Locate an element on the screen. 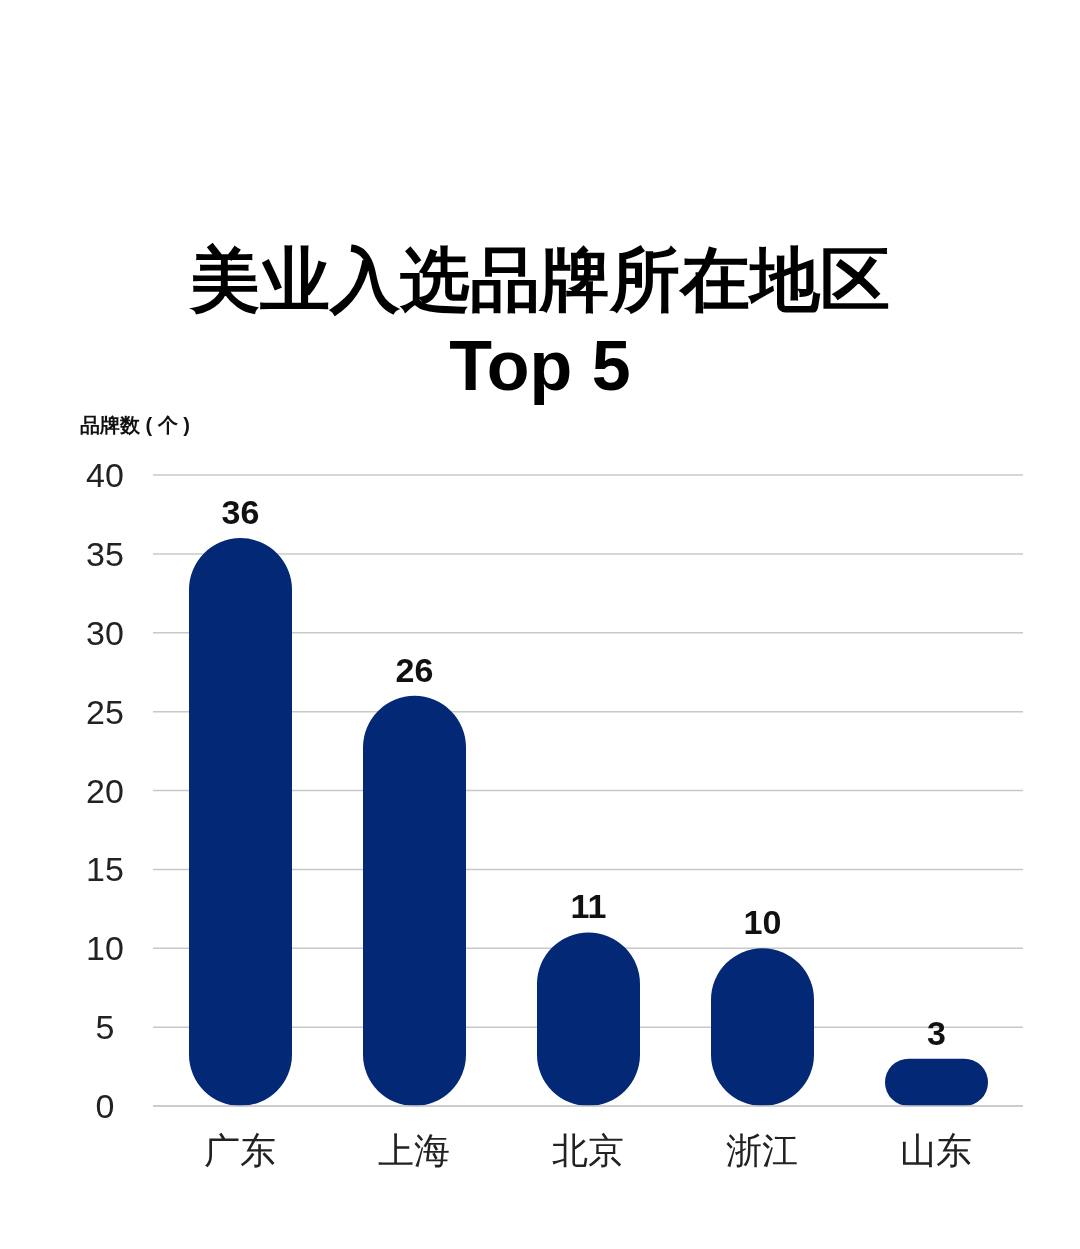 This screenshot has width=1080, height=1249. data-label: 36 is located at coordinates (240, 512).